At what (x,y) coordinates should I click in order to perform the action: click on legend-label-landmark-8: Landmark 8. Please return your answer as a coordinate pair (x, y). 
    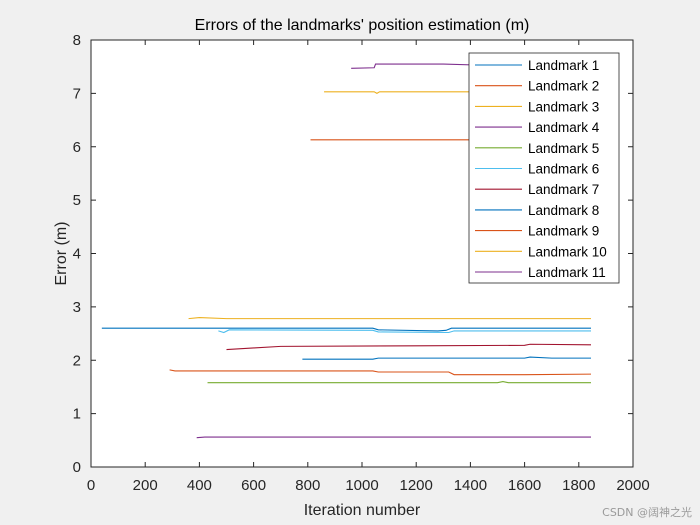
    Looking at the image, I should click on (563, 210).